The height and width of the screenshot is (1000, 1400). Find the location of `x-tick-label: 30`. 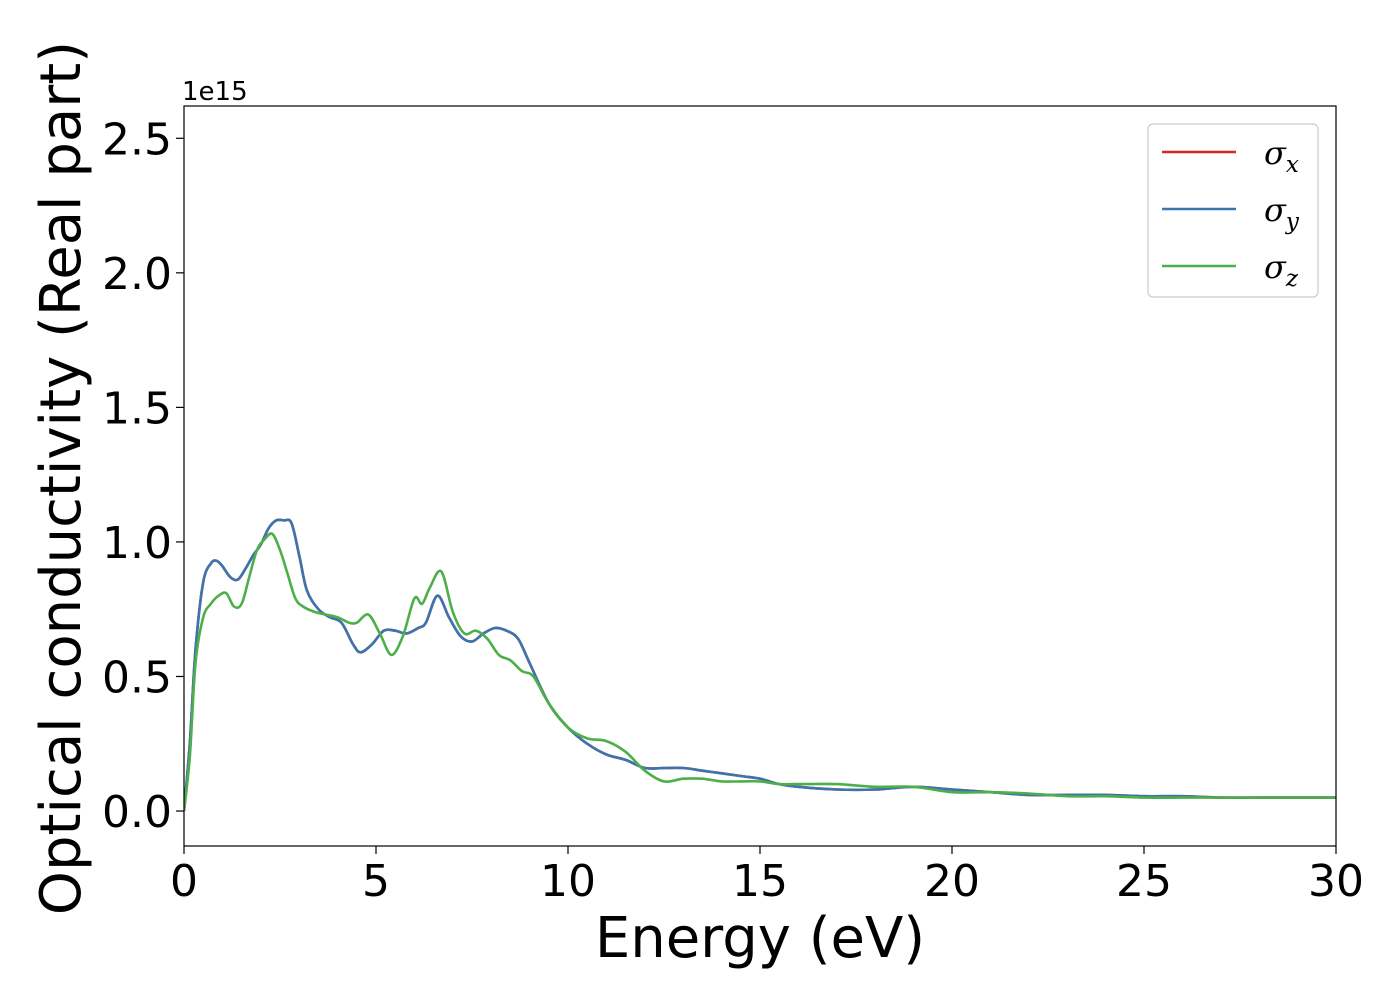

x-tick-label: 30 is located at coordinates (1336, 881).